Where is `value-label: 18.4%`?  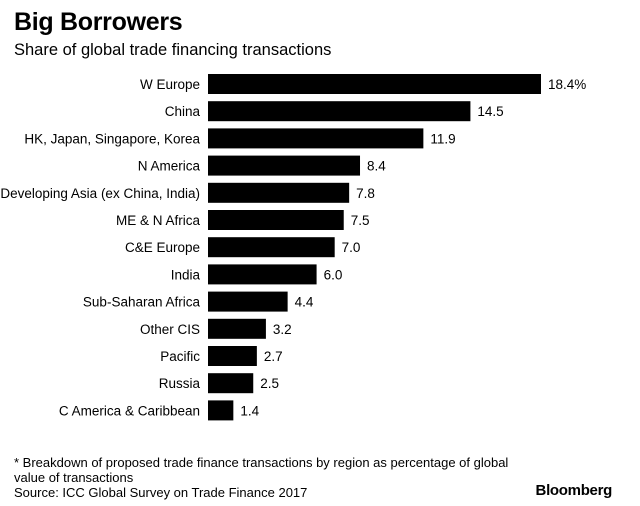
value-label: 18.4% is located at coordinates (567, 84).